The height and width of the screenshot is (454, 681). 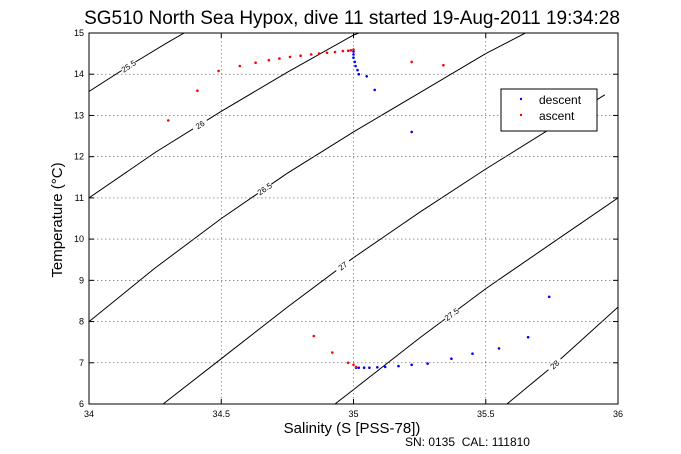 What do you see at coordinates (81, 322) in the screenshot?
I see `y-tick-label: 8` at bounding box center [81, 322].